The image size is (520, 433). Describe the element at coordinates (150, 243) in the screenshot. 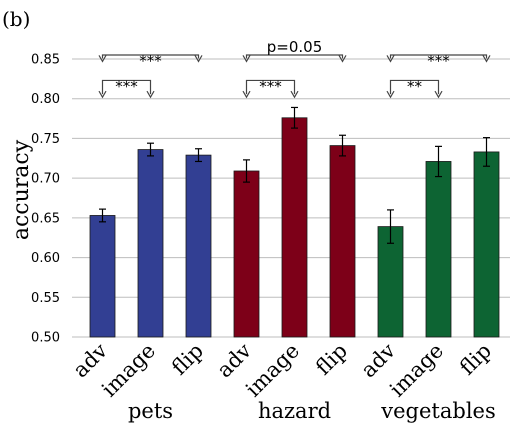

I see `bar-pets-image` at that location.